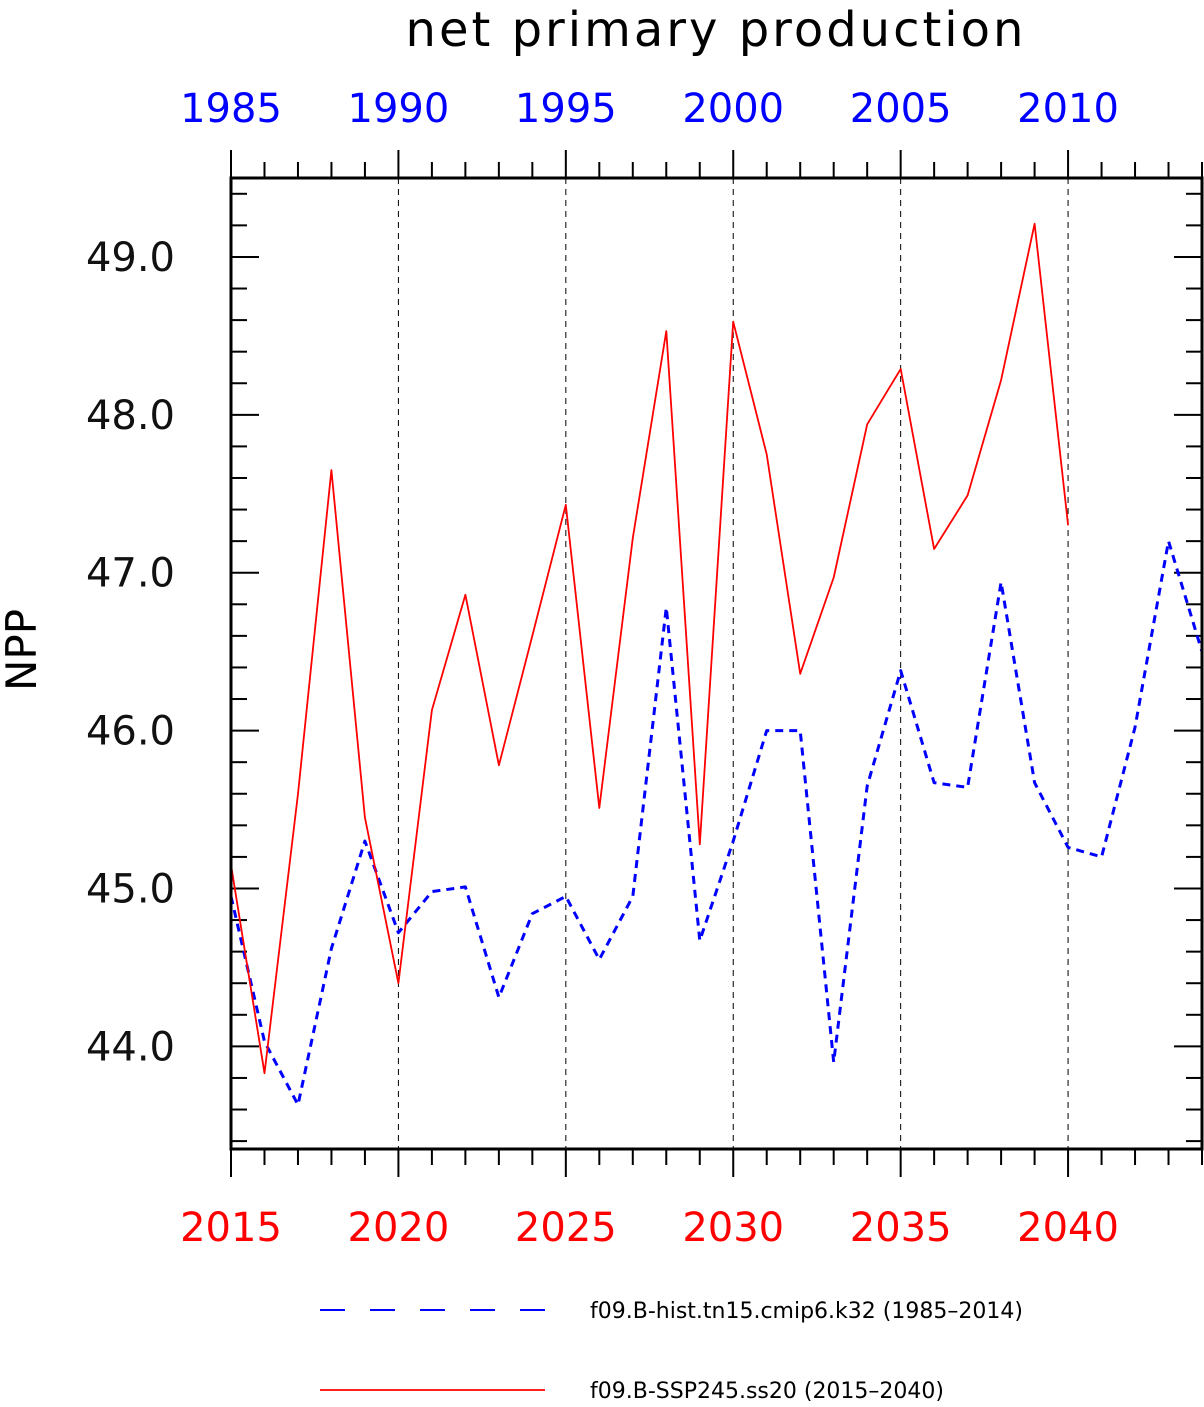 Image resolution: width=1204 pixels, height=1407 pixels. I want to click on y-tick-label-48: 48.0, so click(130, 416).